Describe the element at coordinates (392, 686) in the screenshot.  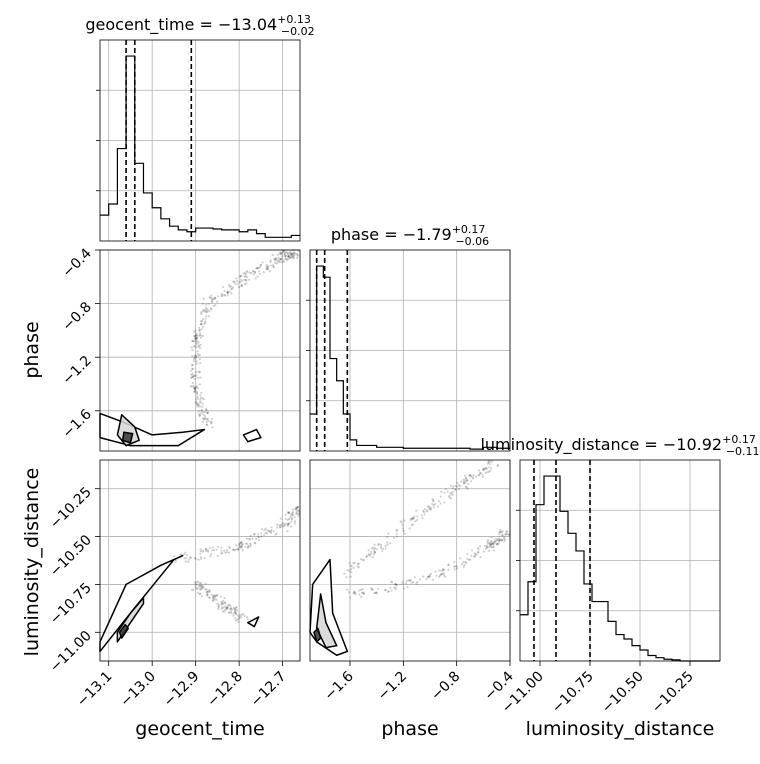
I see `phase-x-tick-label: −1.2` at that location.